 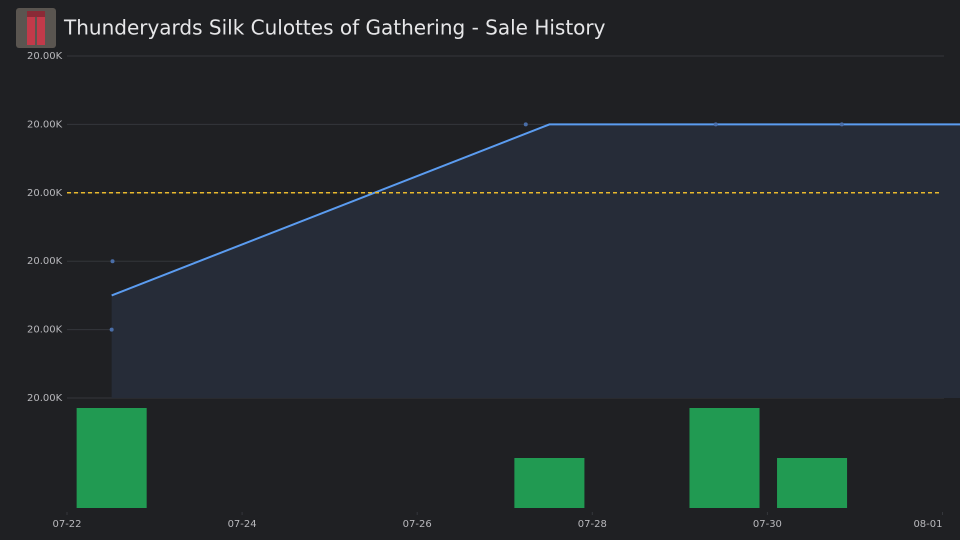 I want to click on item-icon, so click(x=36, y=28).